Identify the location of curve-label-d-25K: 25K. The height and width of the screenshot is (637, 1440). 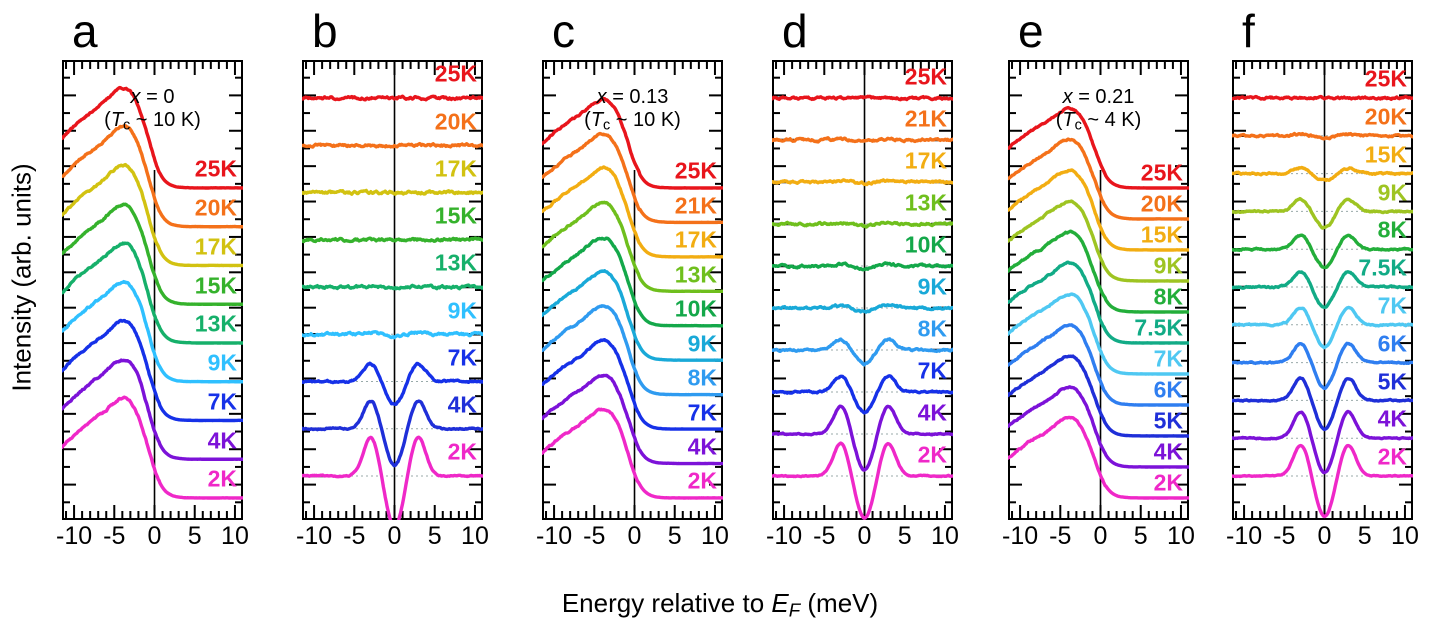
(925, 76).